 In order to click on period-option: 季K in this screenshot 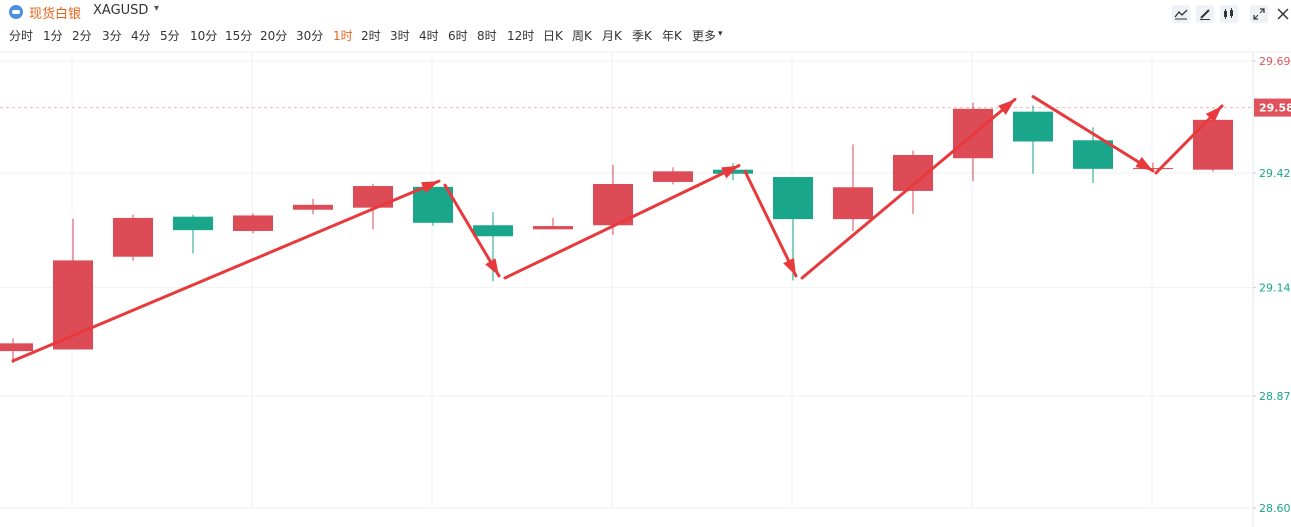, I will do `click(642, 36)`.